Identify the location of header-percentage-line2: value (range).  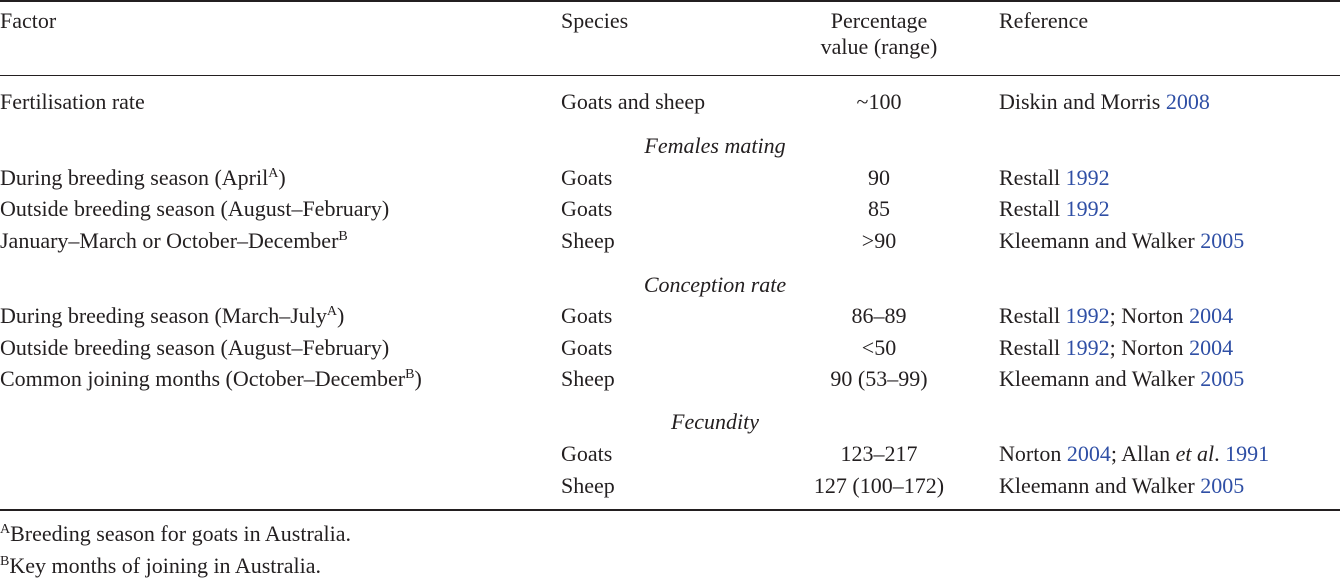
(879, 46).